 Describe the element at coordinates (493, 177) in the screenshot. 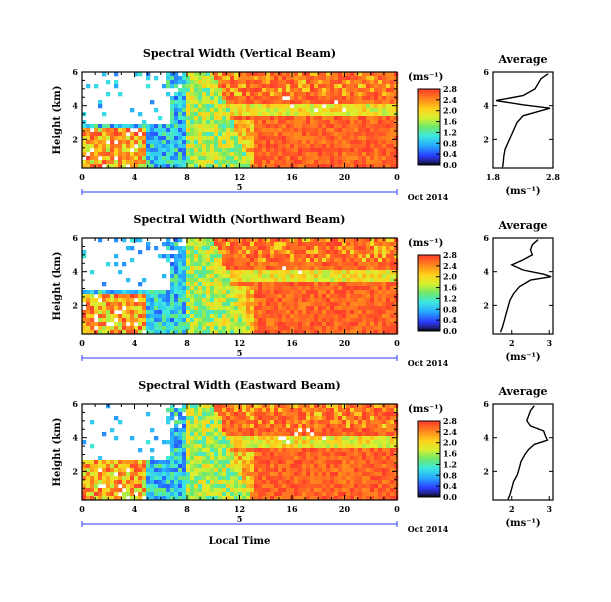

I see `average-x-tick-label: 1.8` at that location.